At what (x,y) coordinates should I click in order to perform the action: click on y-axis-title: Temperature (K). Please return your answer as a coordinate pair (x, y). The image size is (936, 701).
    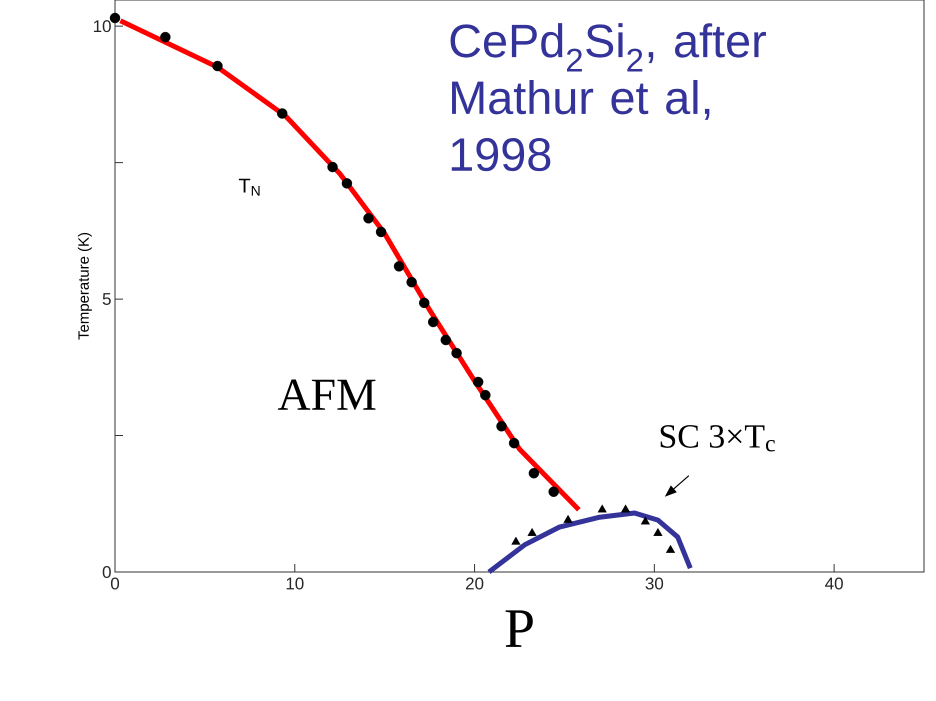
    Looking at the image, I should click on (85, 286).